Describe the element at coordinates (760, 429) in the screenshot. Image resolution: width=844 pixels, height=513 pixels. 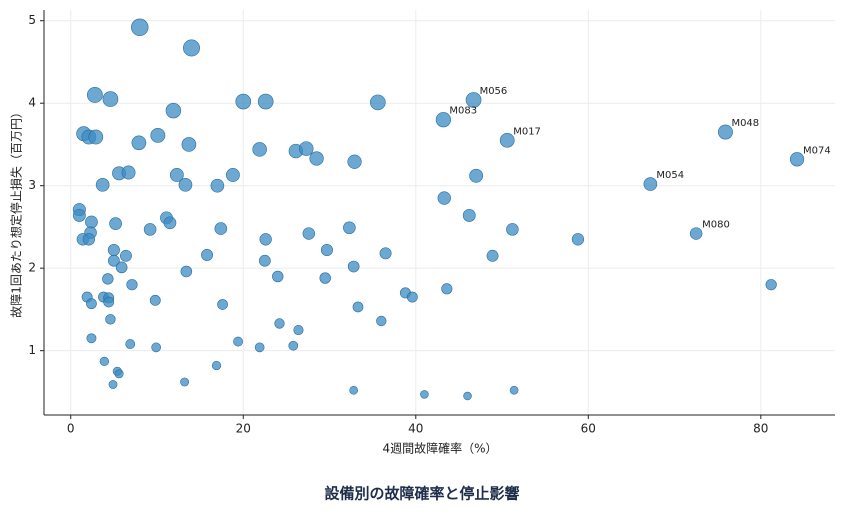
I see `x-tick-label: 80` at that location.